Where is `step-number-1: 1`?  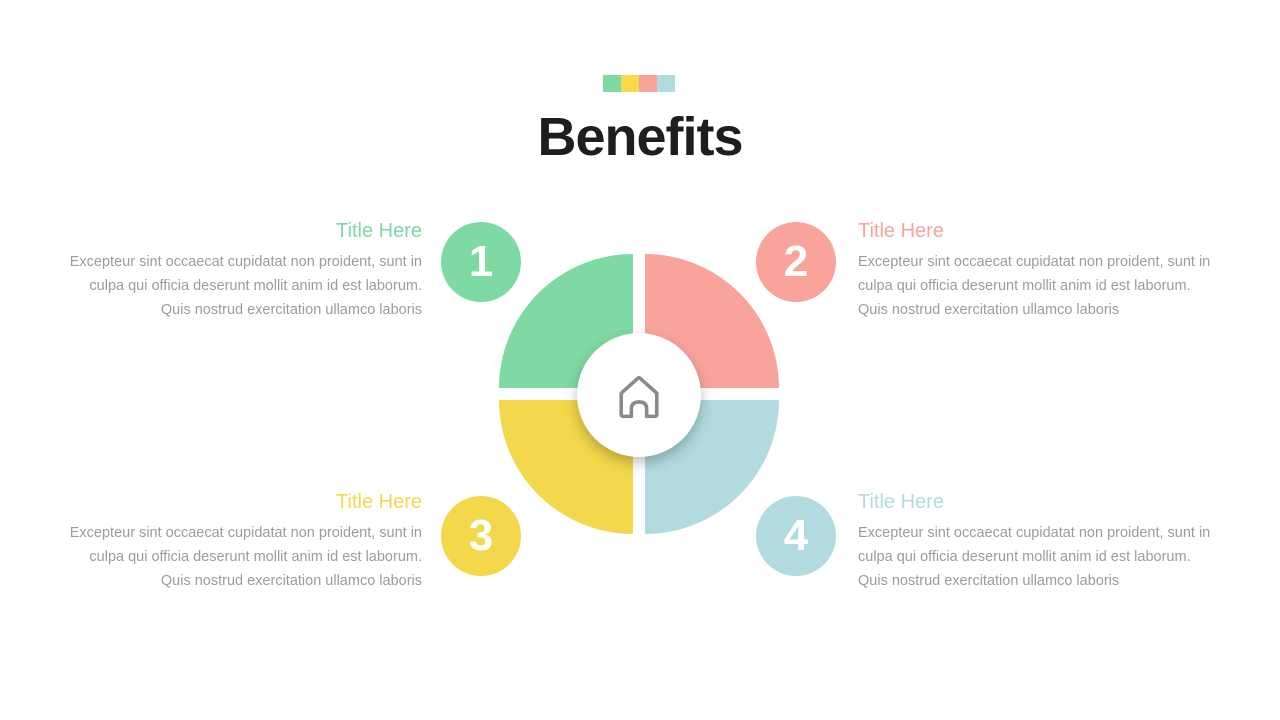
step-number-1: 1 is located at coordinates (481, 261).